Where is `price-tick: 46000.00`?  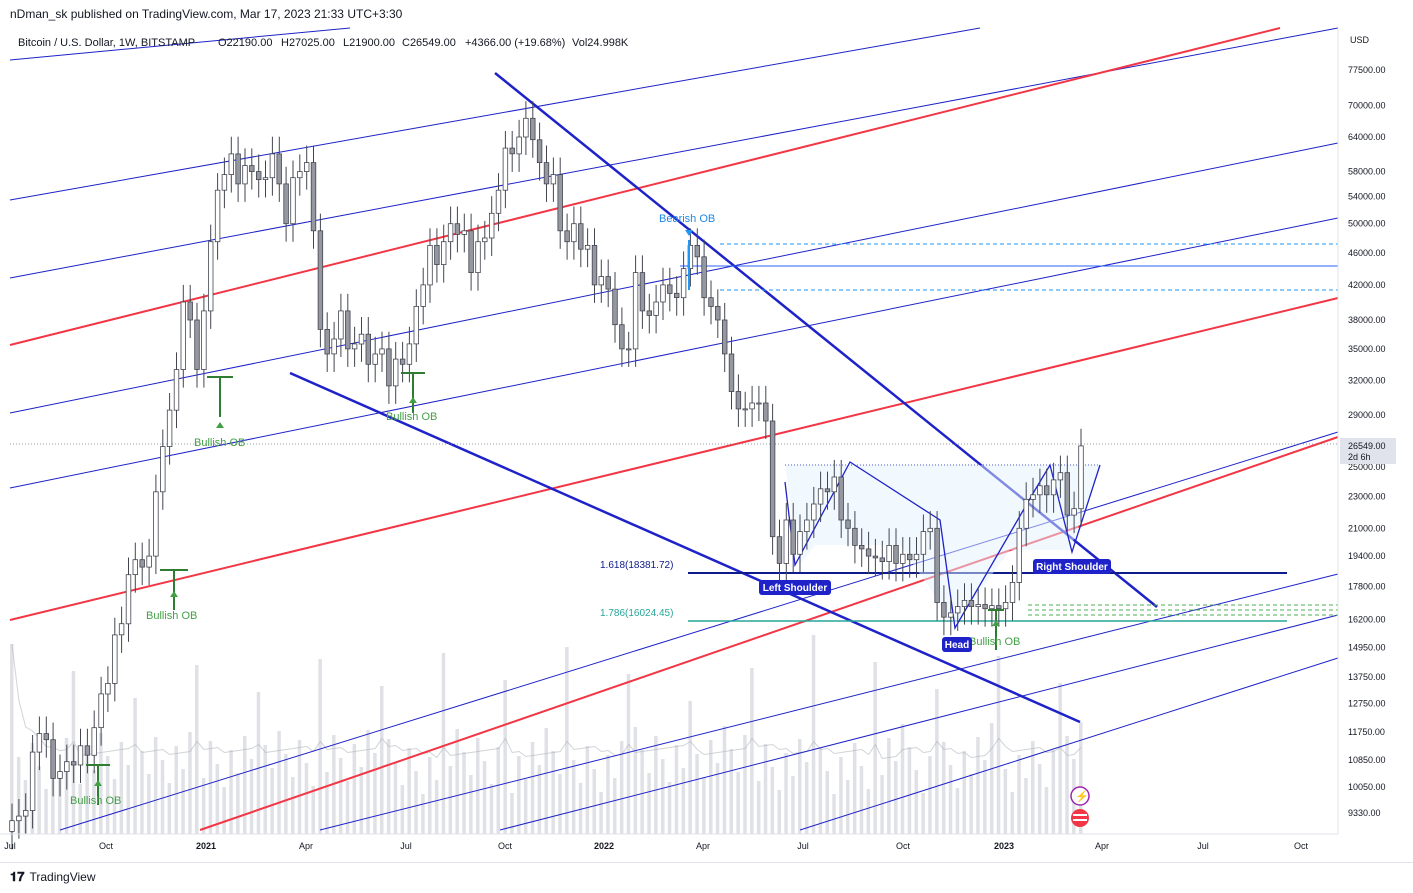
price-tick: 46000.00 is located at coordinates (1367, 253).